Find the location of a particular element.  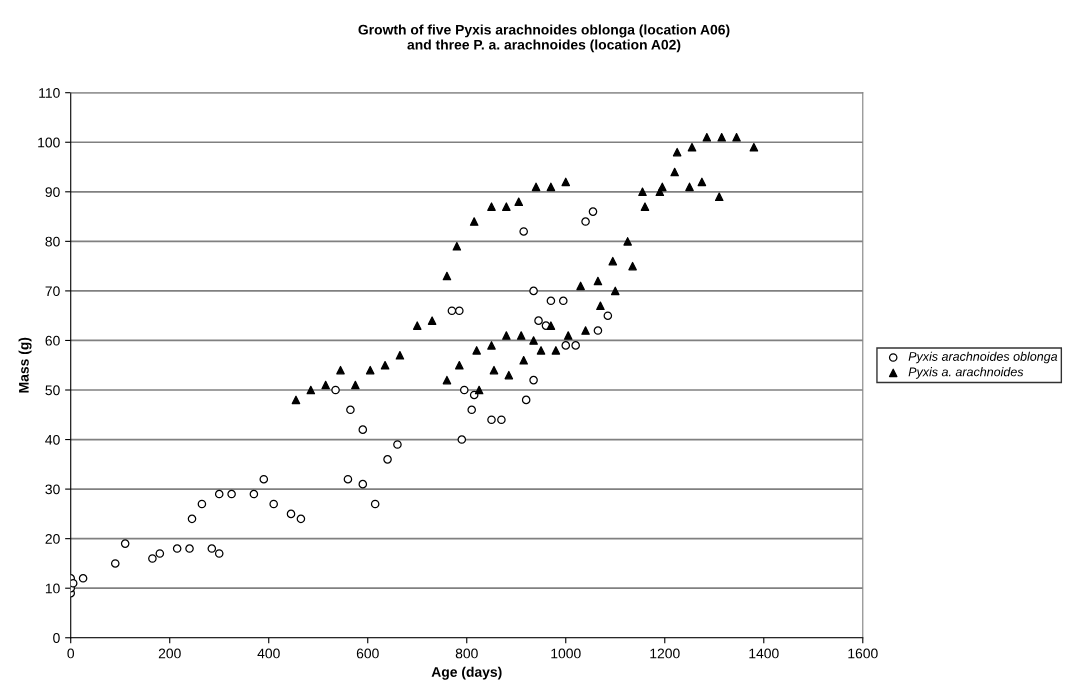

legend-label: Pyxis a. arachnoides is located at coordinates (966, 373).